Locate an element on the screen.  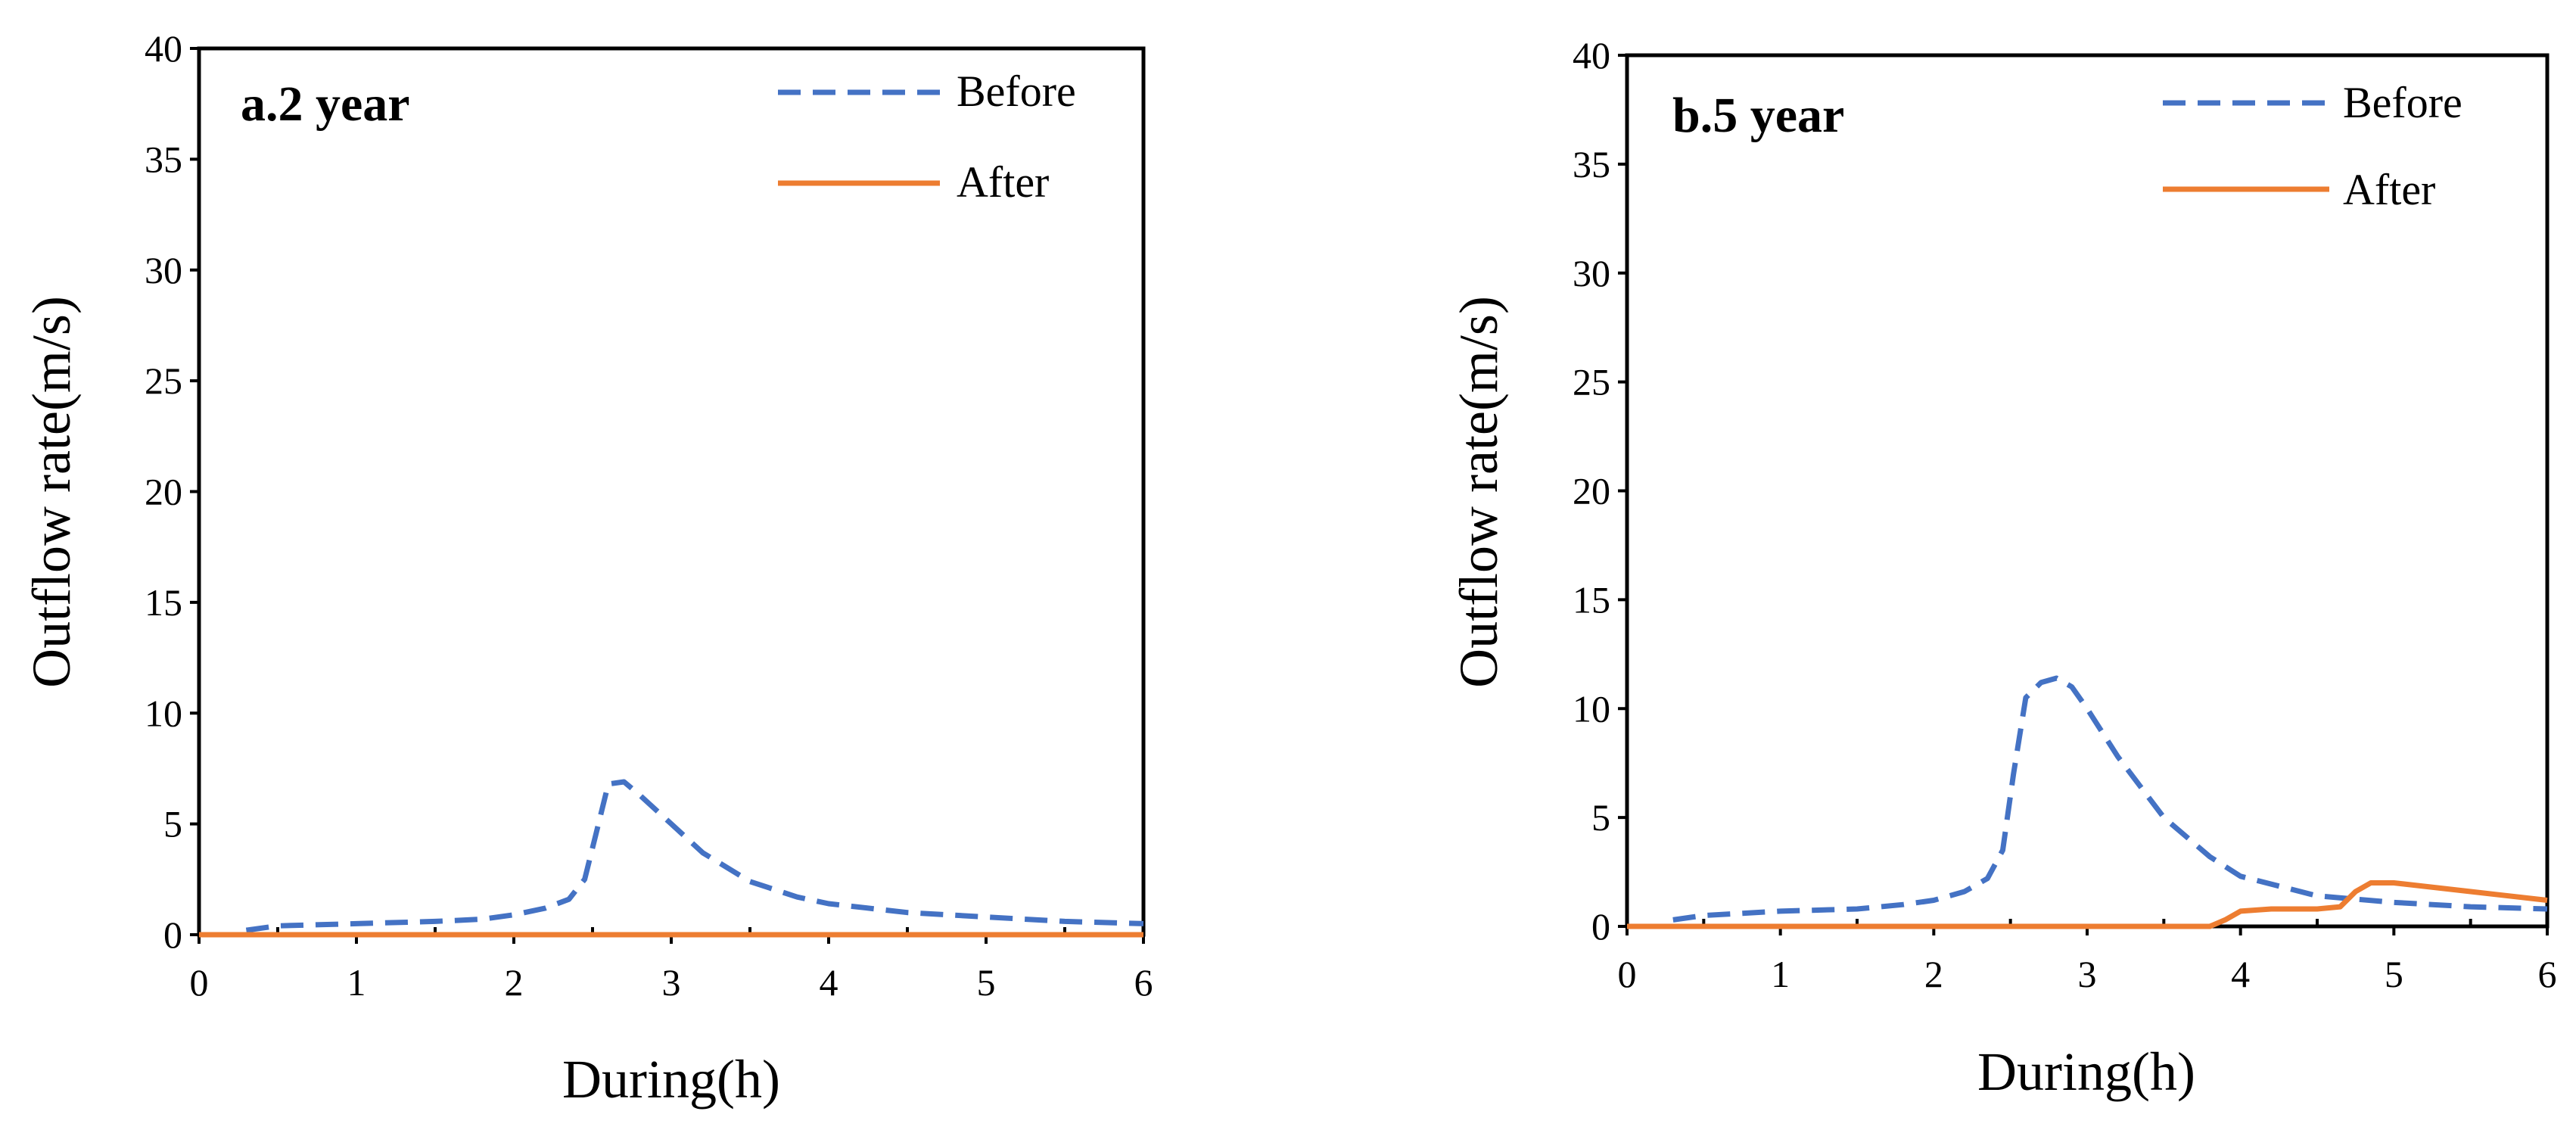
panel-b-x-tick-label: 2 is located at coordinates (1933, 974).